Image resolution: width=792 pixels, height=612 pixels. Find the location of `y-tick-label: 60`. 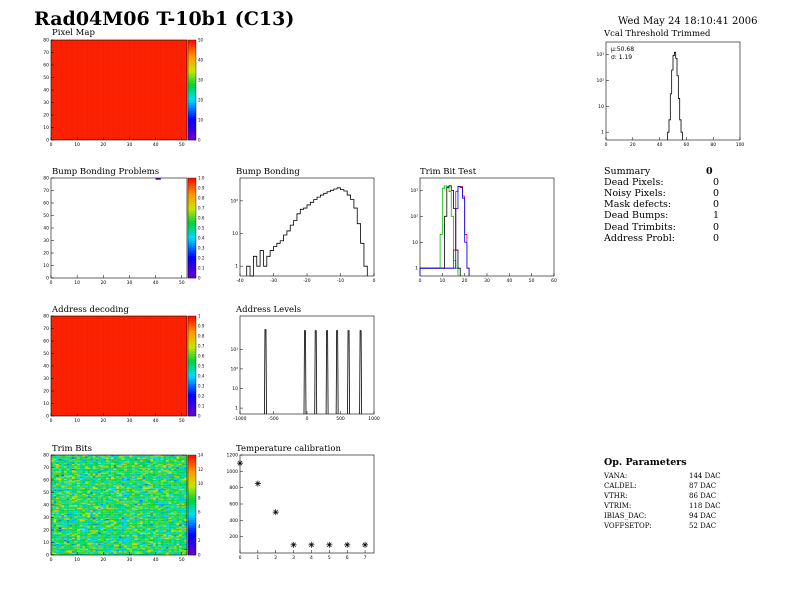

y-tick-label: 60 is located at coordinates (46, 342).